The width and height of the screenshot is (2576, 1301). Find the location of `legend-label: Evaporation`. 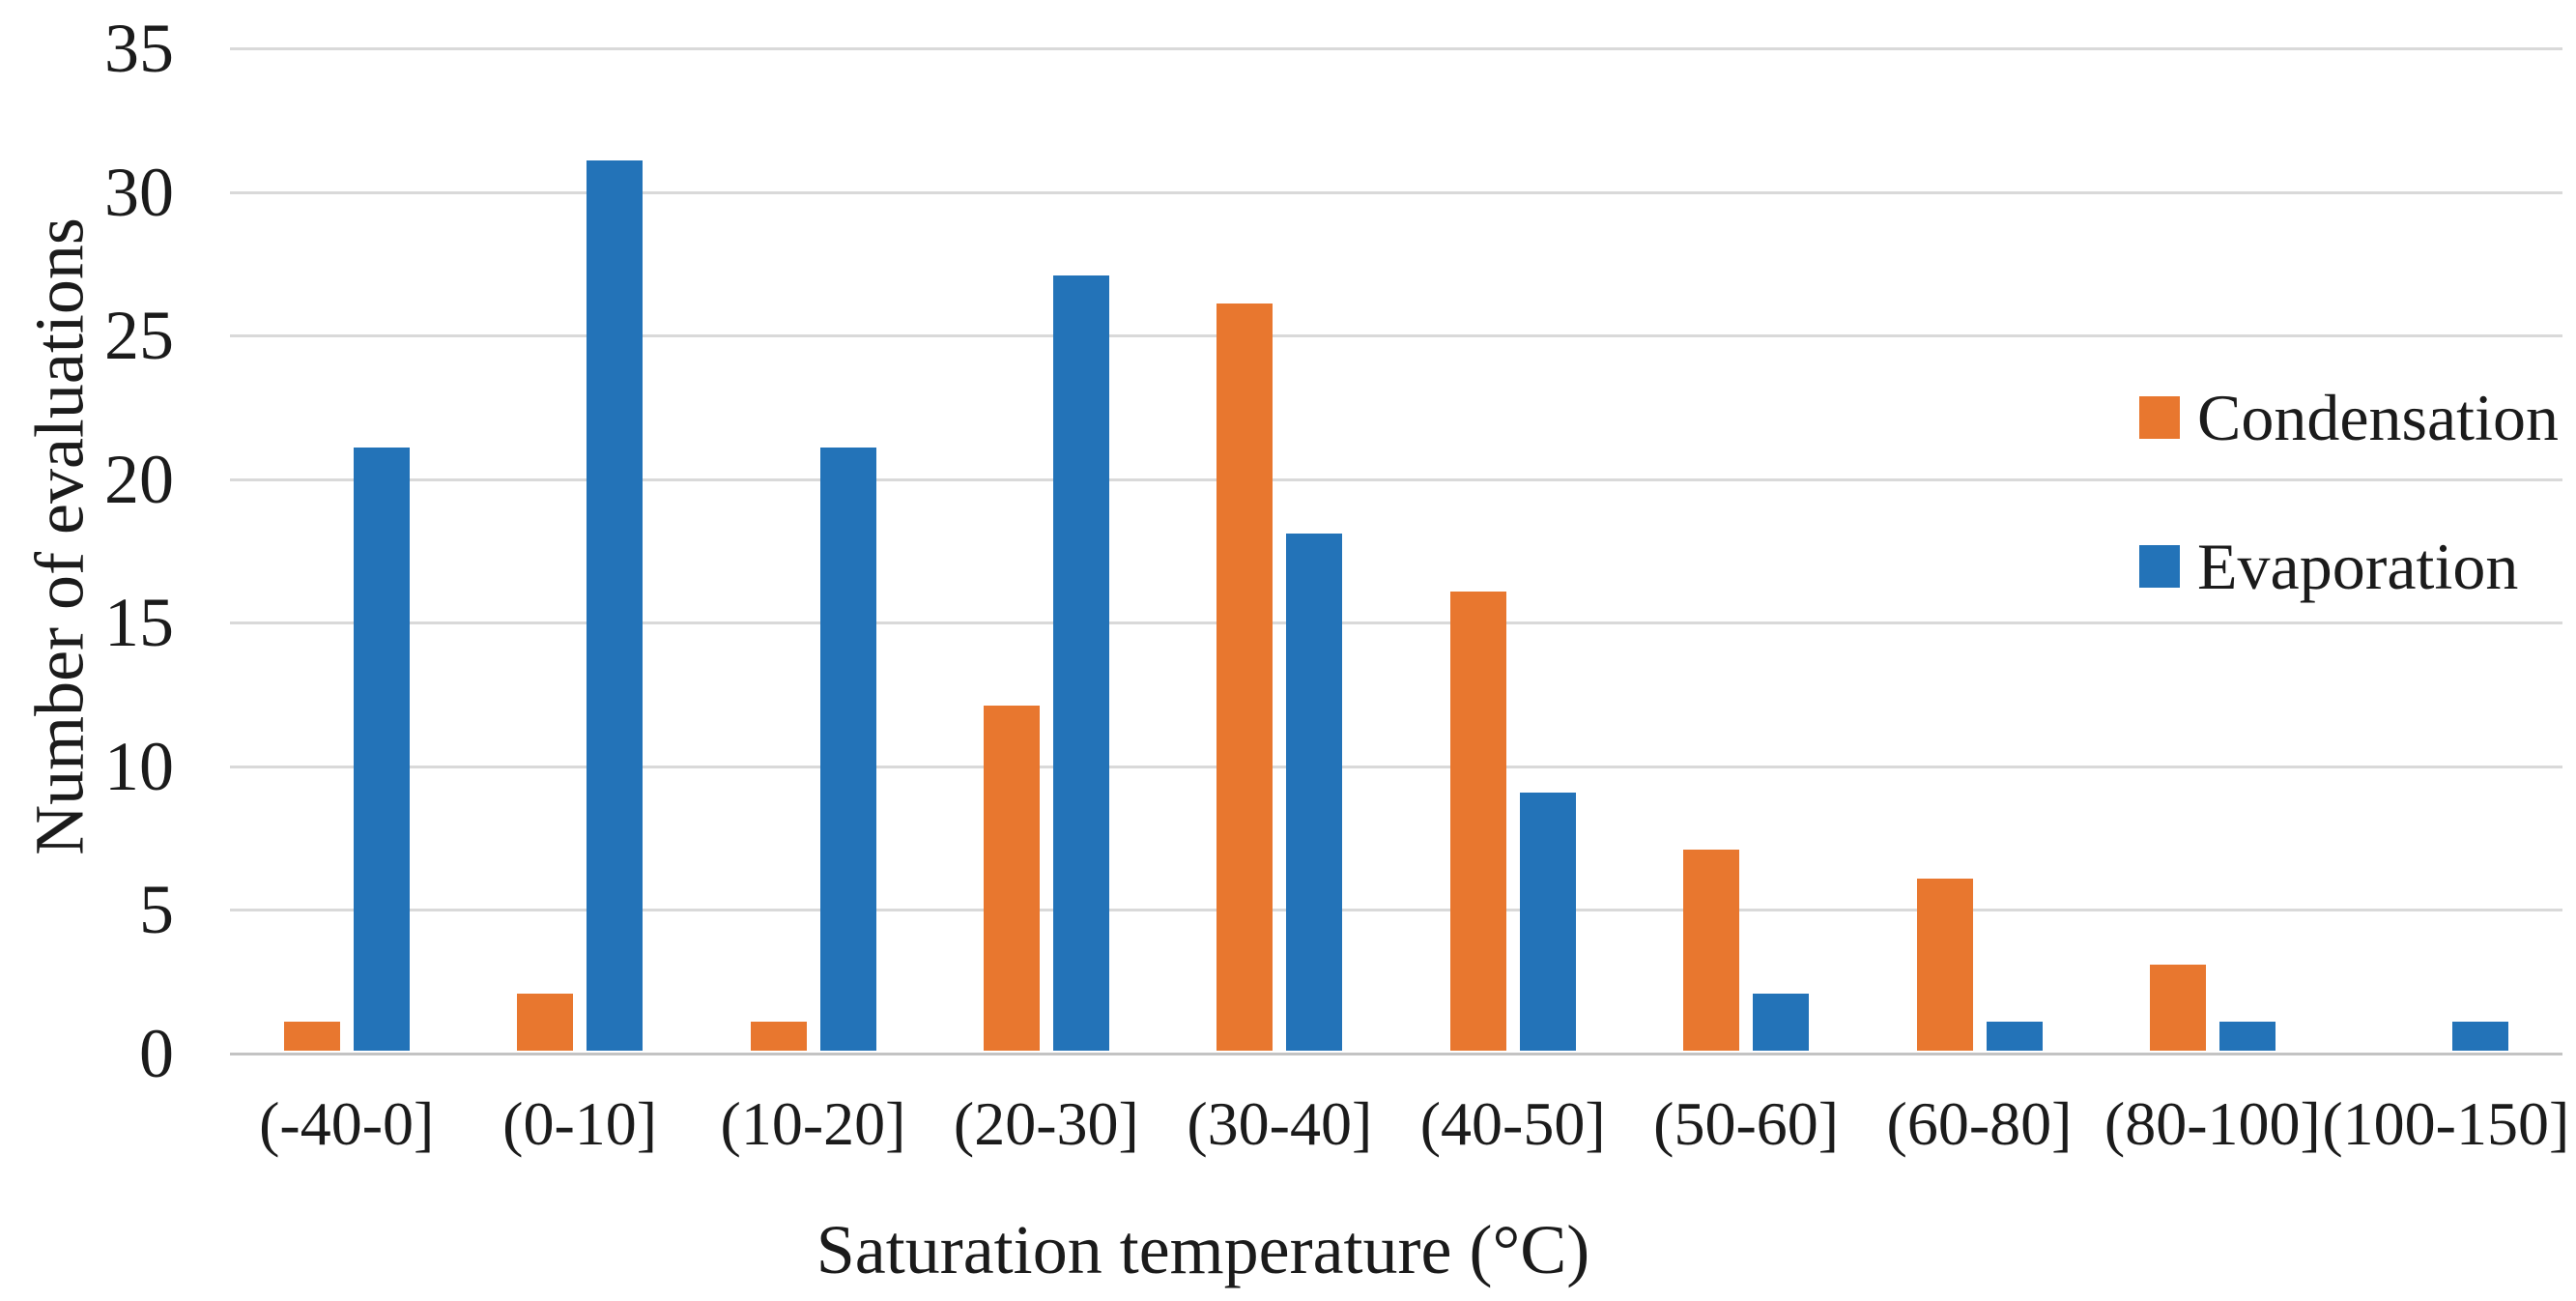

legend-label: Evaporation is located at coordinates (2358, 566).